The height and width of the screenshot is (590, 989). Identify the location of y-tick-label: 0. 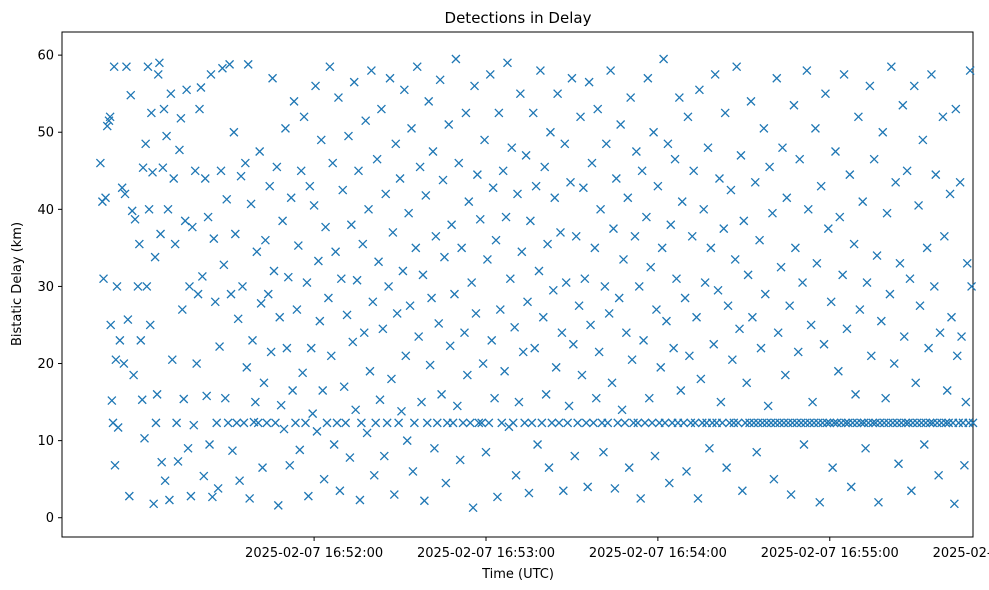
(50, 518).